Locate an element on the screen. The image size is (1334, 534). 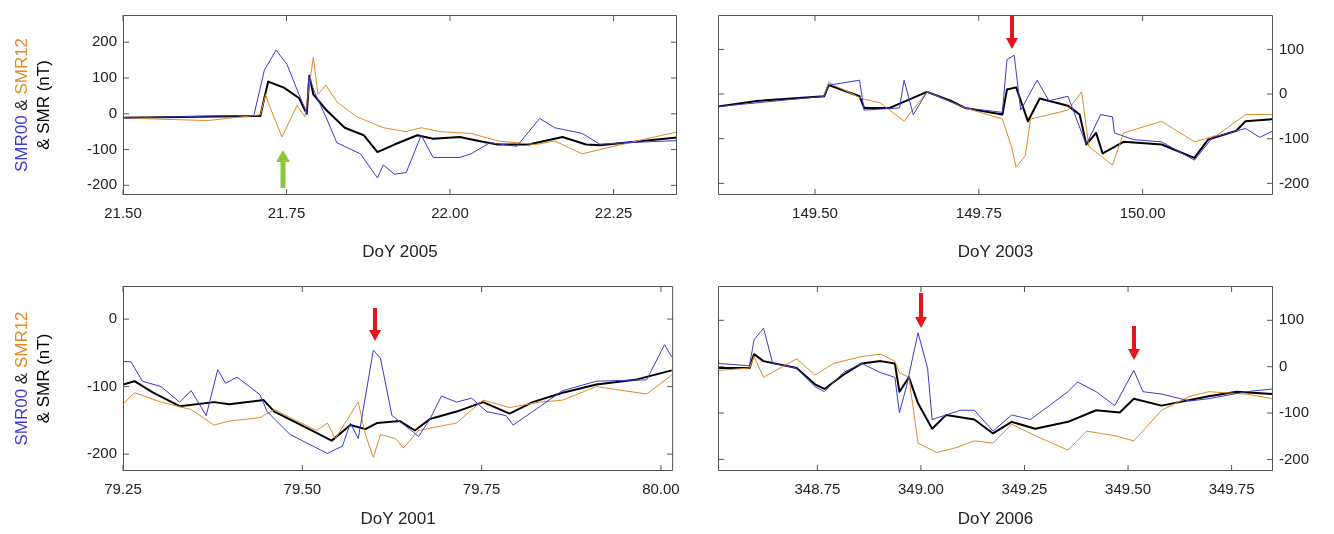
x-tick-label: 349.50 is located at coordinates (1128, 489).